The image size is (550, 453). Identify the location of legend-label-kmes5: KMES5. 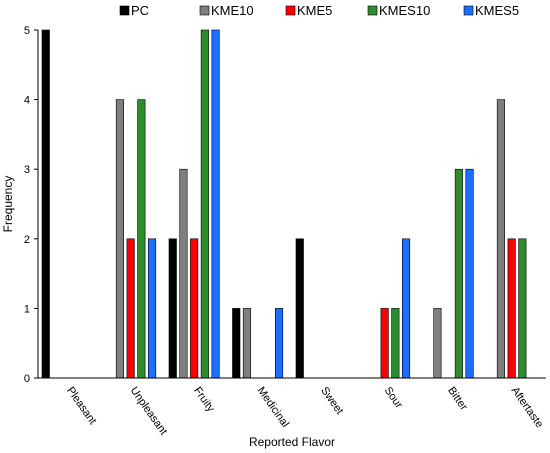
(497, 10).